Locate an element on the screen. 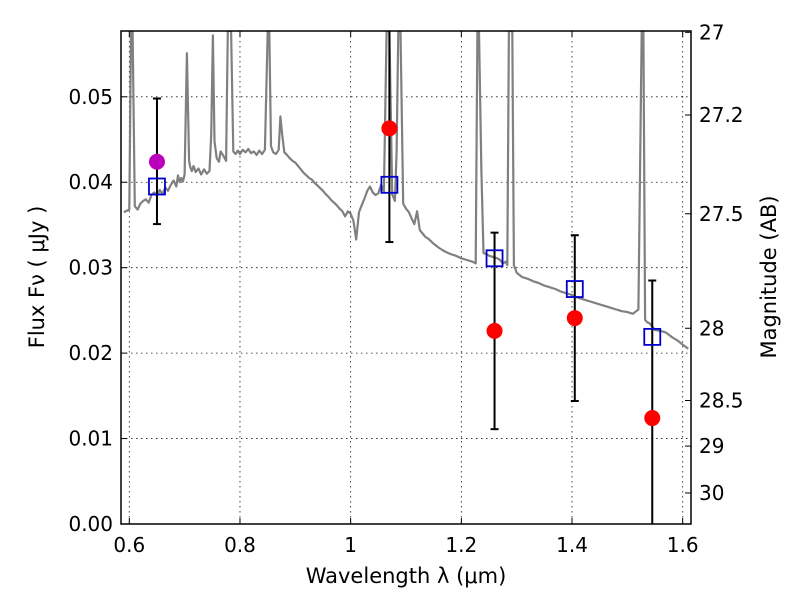 Image resolution: width=800 pixels, height=600 pixels. y-tick-label: 0.00 is located at coordinates (90, 524).